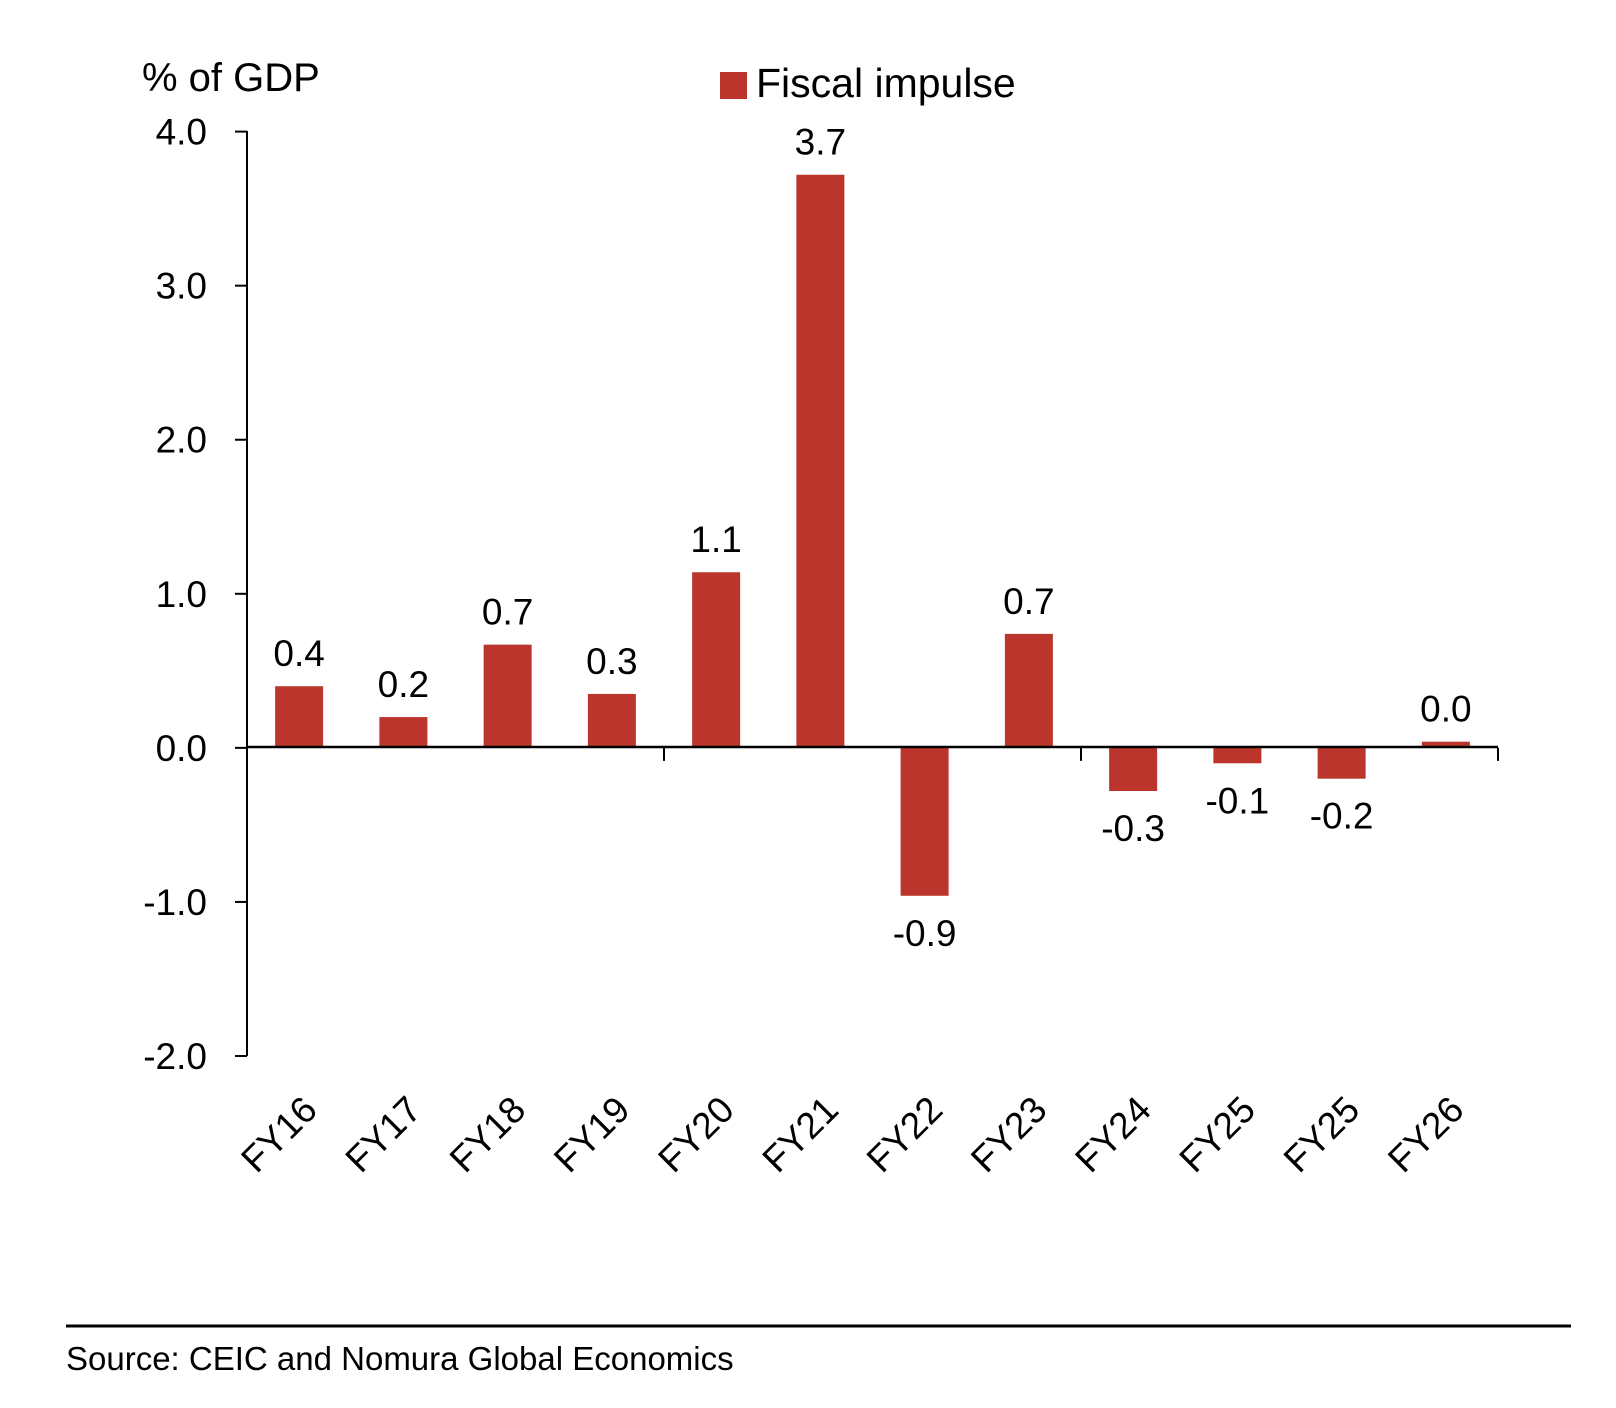 The height and width of the screenshot is (1408, 1616). What do you see at coordinates (905, 1135) in the screenshot?
I see `x-tick-label: FY22` at bounding box center [905, 1135].